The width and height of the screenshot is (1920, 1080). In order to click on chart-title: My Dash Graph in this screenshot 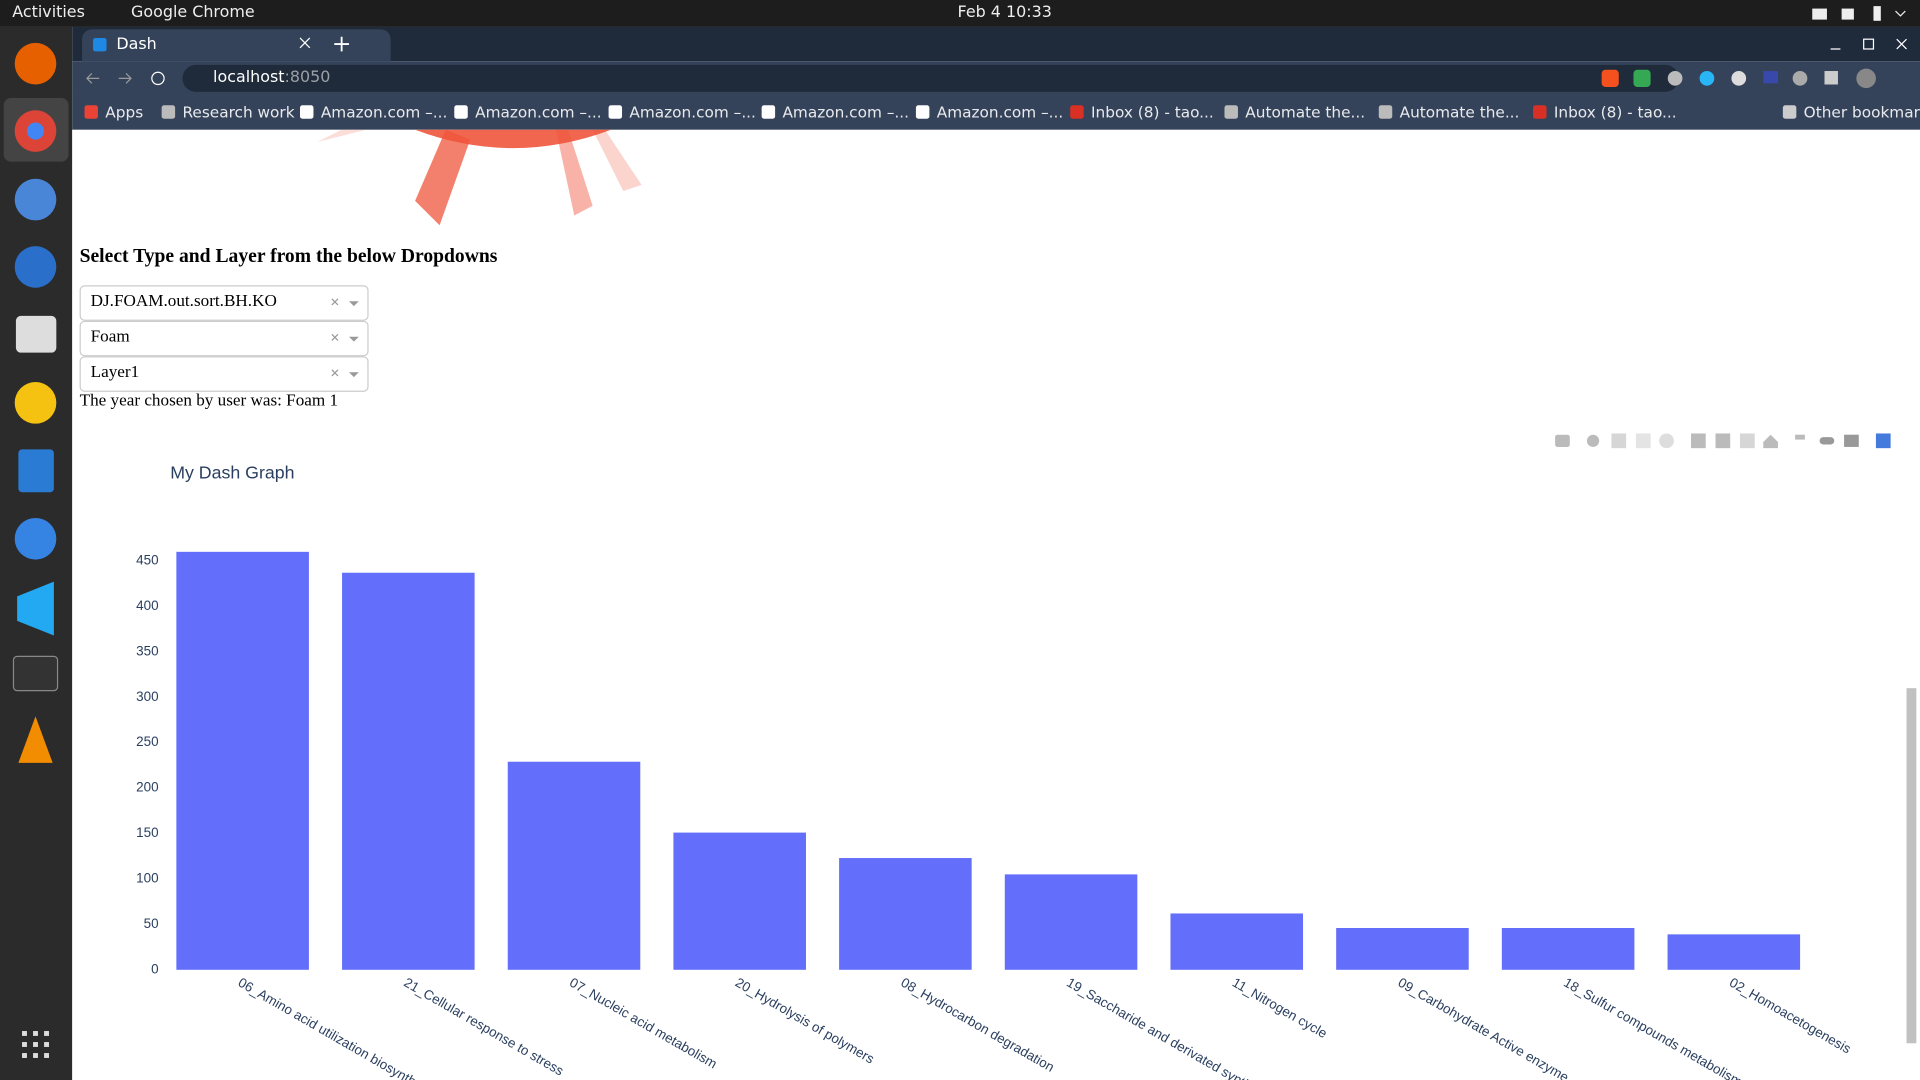, I will do `click(232, 473)`.